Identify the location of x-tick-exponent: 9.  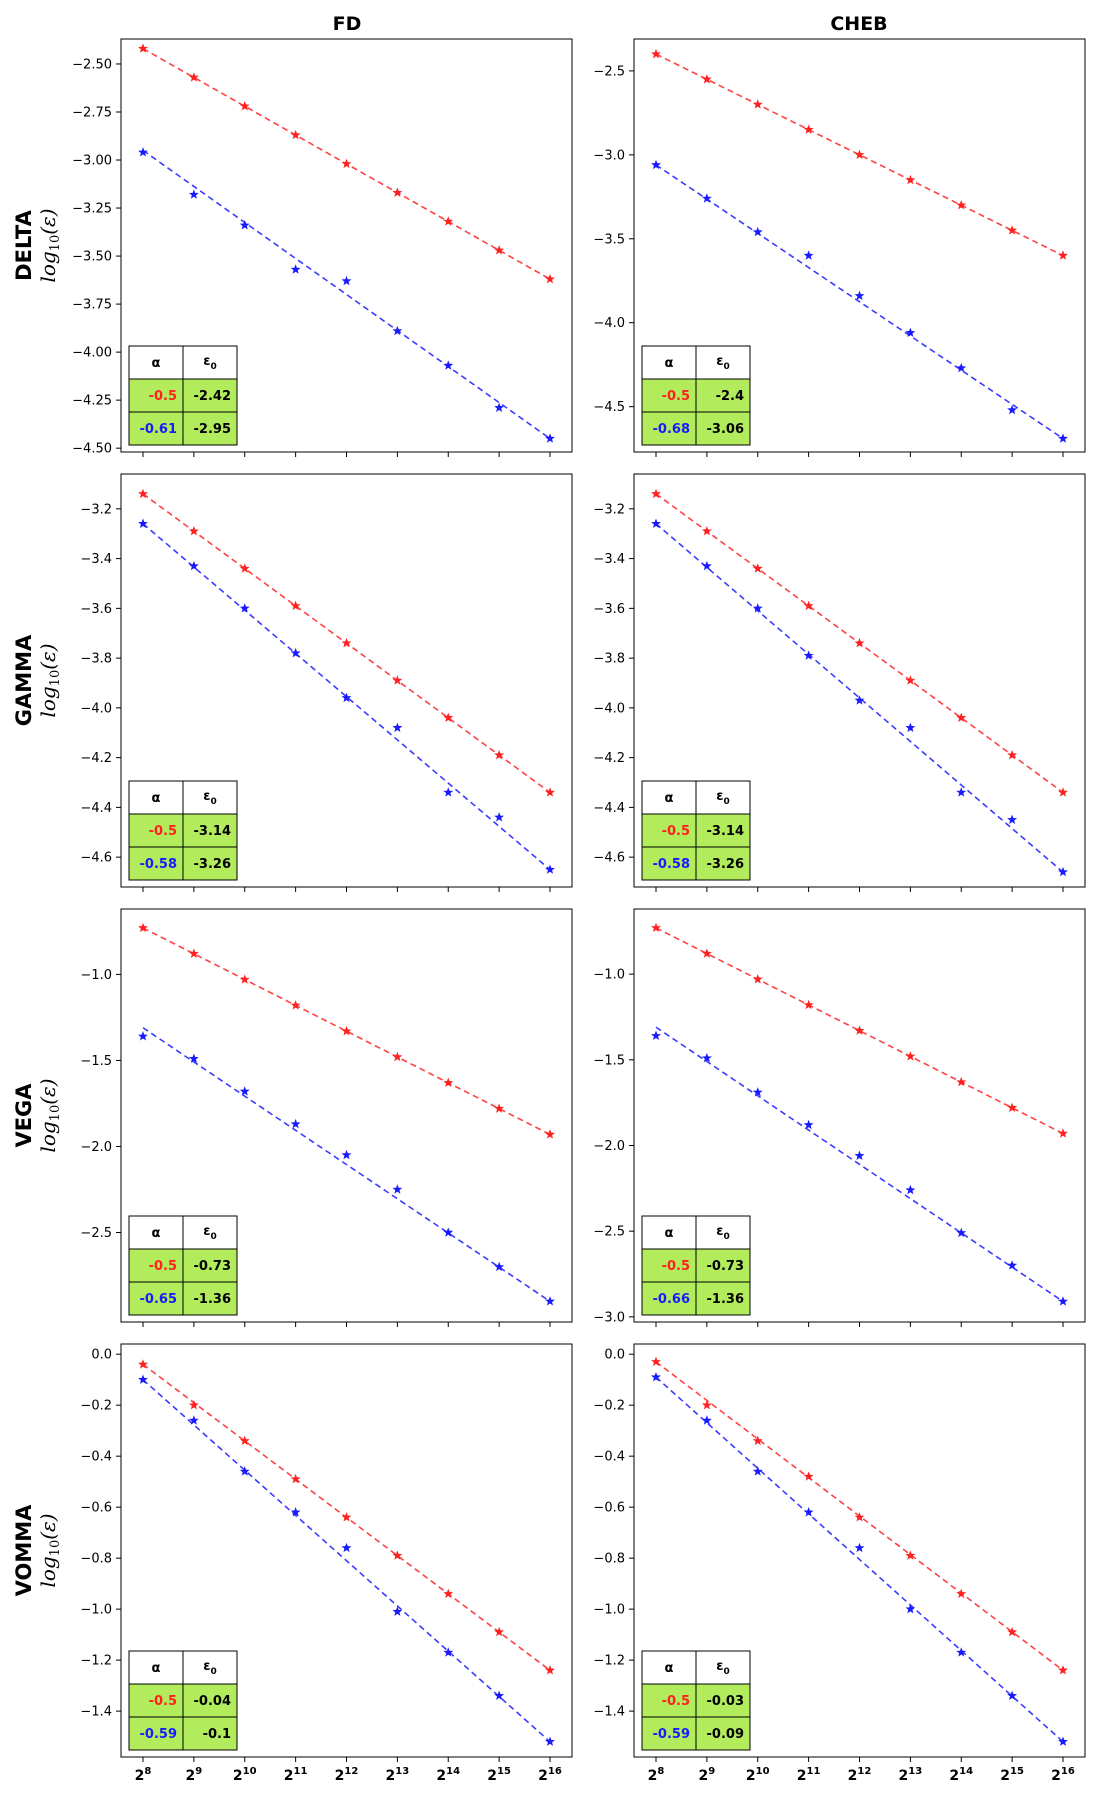
(198, 1771).